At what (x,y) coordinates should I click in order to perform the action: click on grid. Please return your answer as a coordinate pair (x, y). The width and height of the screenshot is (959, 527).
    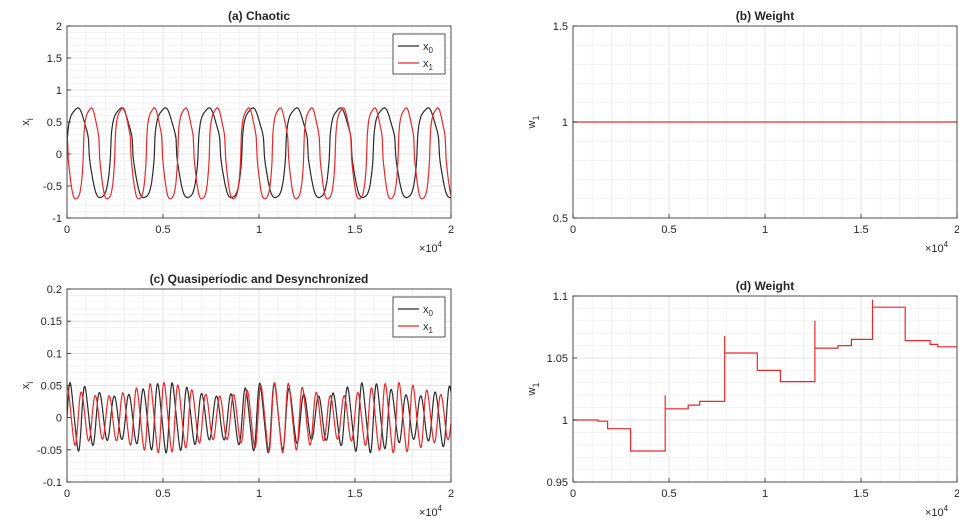
    Looking at the image, I should click on (765, 389).